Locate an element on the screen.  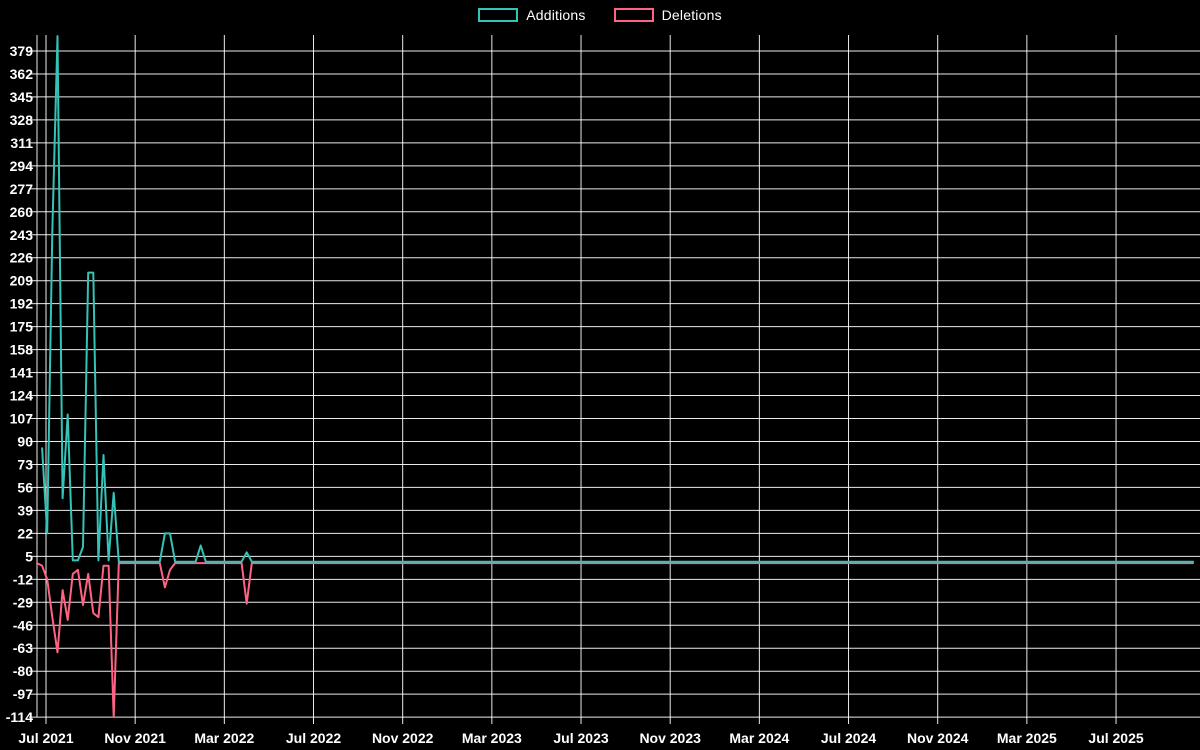
y-tick-label: 5 is located at coordinates (29, 556).